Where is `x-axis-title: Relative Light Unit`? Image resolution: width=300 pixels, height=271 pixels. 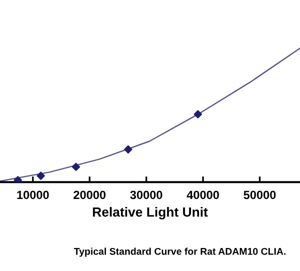
x-axis-title: Relative Light Unit is located at coordinates (150, 213).